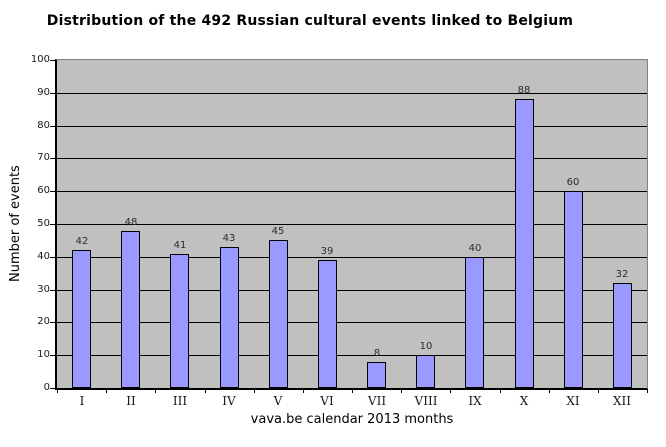  I want to click on y-tick-label: 30, so click(43, 289).